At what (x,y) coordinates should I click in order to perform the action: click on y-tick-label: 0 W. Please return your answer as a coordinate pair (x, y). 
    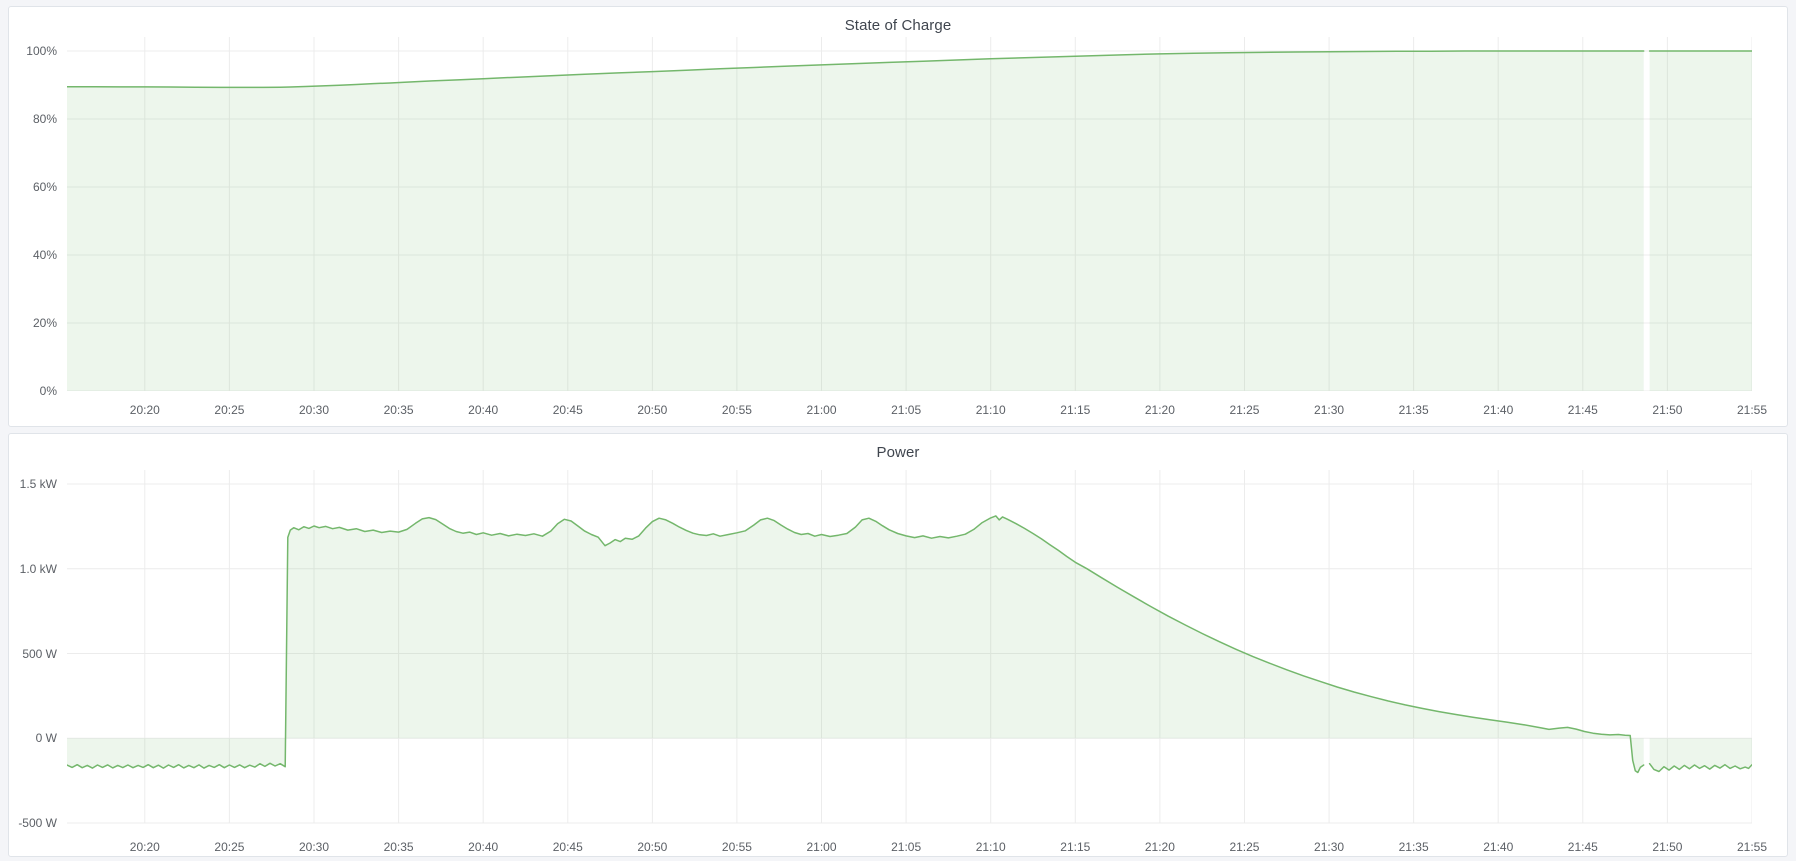
    Looking at the image, I should click on (46, 738).